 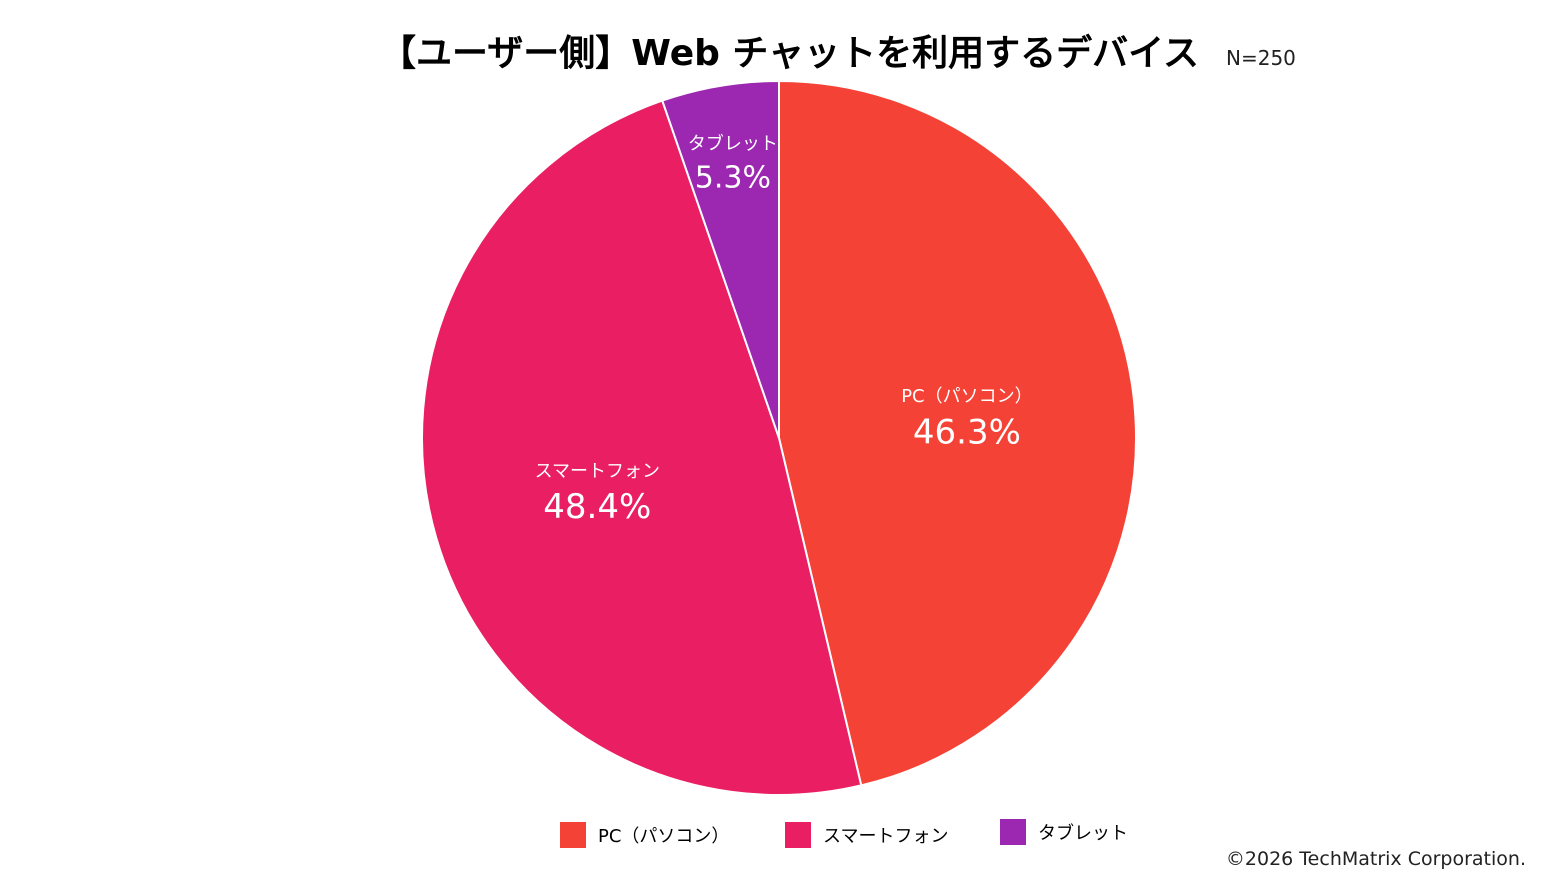 What do you see at coordinates (1261, 58) in the screenshot?
I see `sample-size-label: N=250` at bounding box center [1261, 58].